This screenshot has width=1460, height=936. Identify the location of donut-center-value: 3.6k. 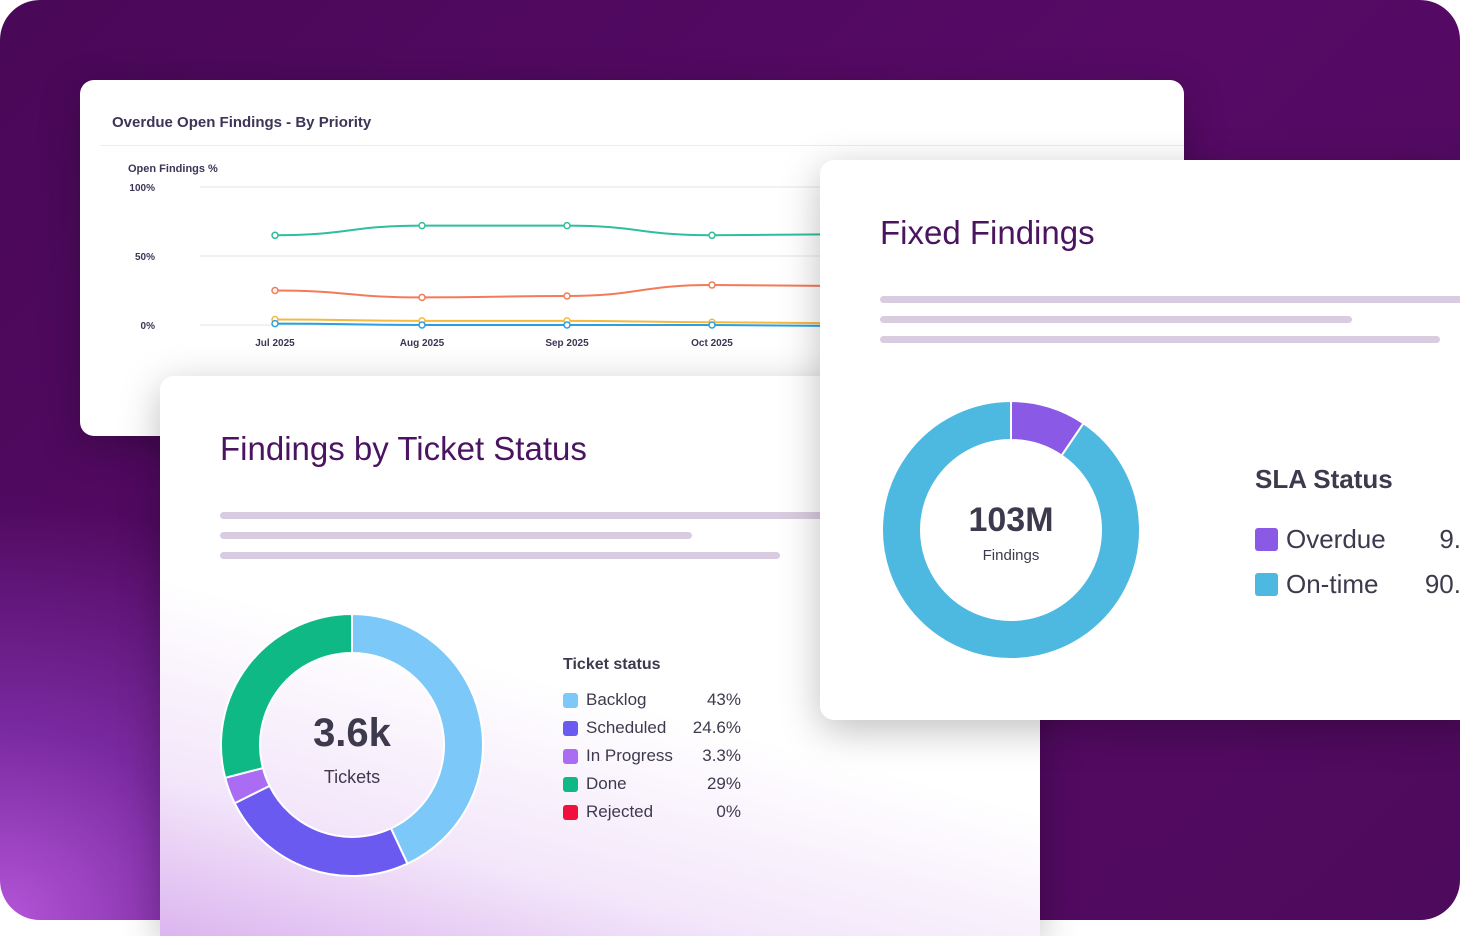
(352, 733).